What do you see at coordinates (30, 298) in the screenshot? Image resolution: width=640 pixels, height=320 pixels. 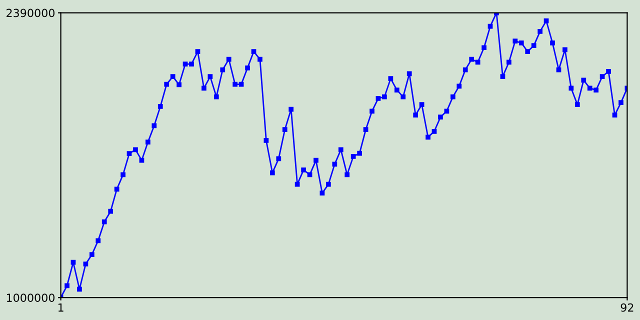 I see `y-tick-label: 1000000` at bounding box center [30, 298].